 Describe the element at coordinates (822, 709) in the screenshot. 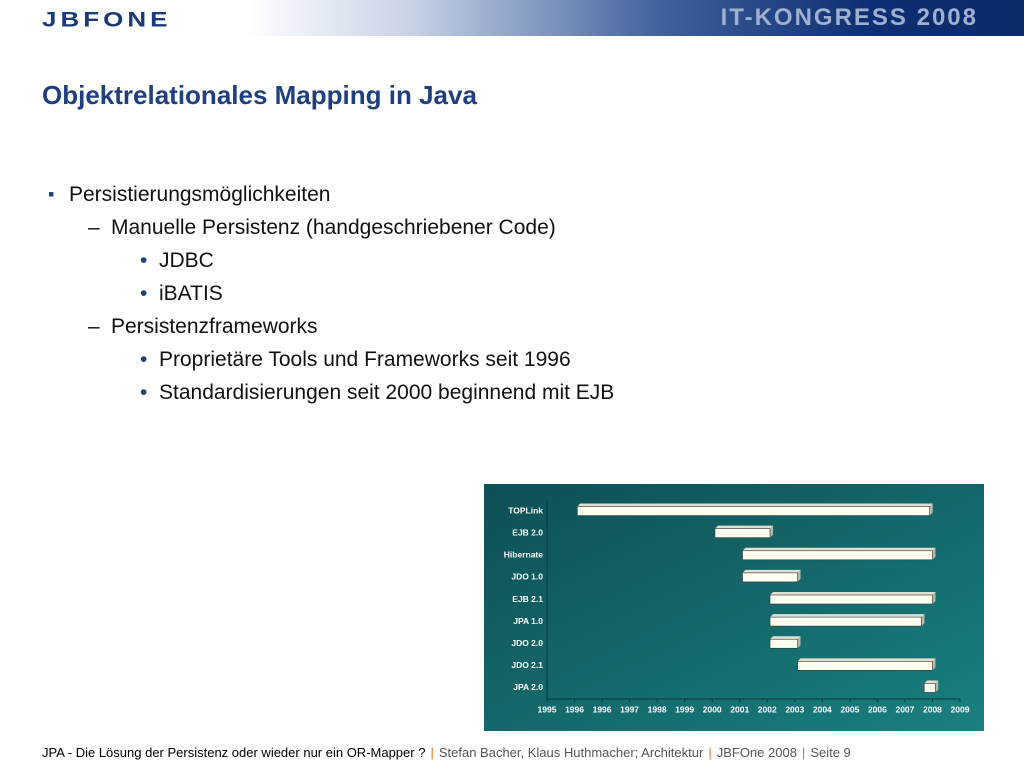

I see `x-tick-label: 2004` at that location.